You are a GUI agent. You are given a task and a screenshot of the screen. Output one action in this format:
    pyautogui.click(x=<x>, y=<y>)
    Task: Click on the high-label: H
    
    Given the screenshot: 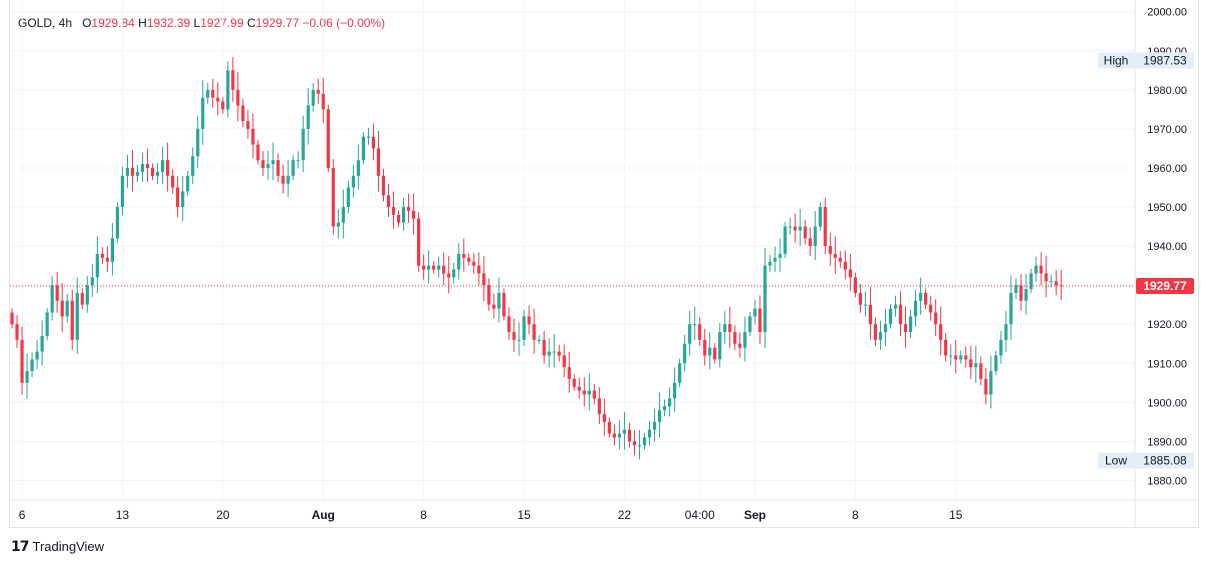 What is the action you would take?
    pyautogui.click(x=142, y=23)
    